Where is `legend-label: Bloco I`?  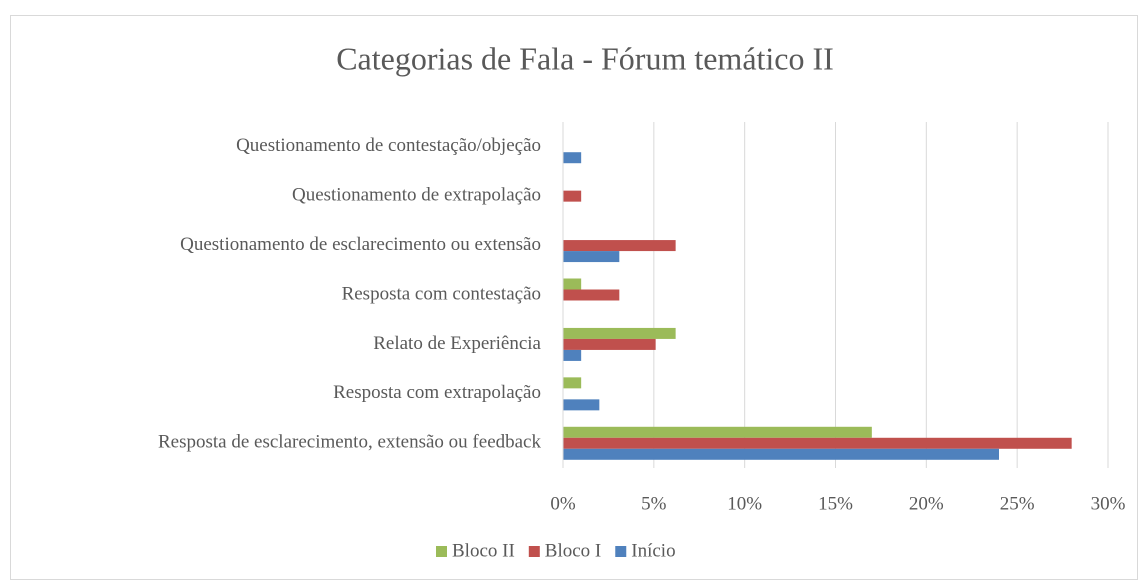 legend-label: Bloco I is located at coordinates (573, 550).